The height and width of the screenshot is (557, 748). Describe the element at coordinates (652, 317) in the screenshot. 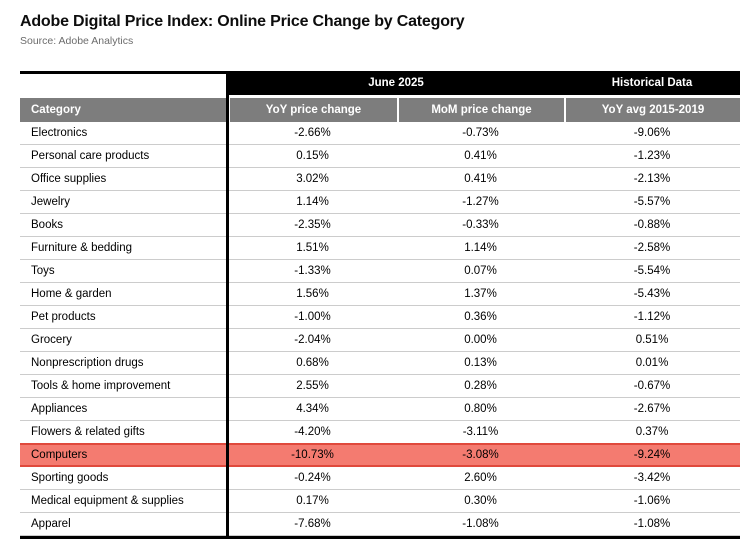

I see `value-cell: -1.12%` at that location.